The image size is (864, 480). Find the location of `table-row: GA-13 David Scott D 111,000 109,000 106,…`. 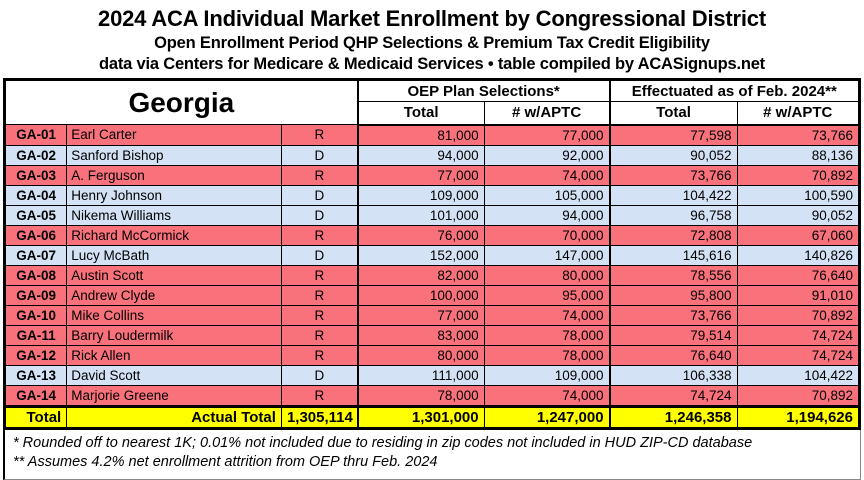

table-row: GA-13 David Scott D 111,000 109,000 106,… is located at coordinates (431, 375).